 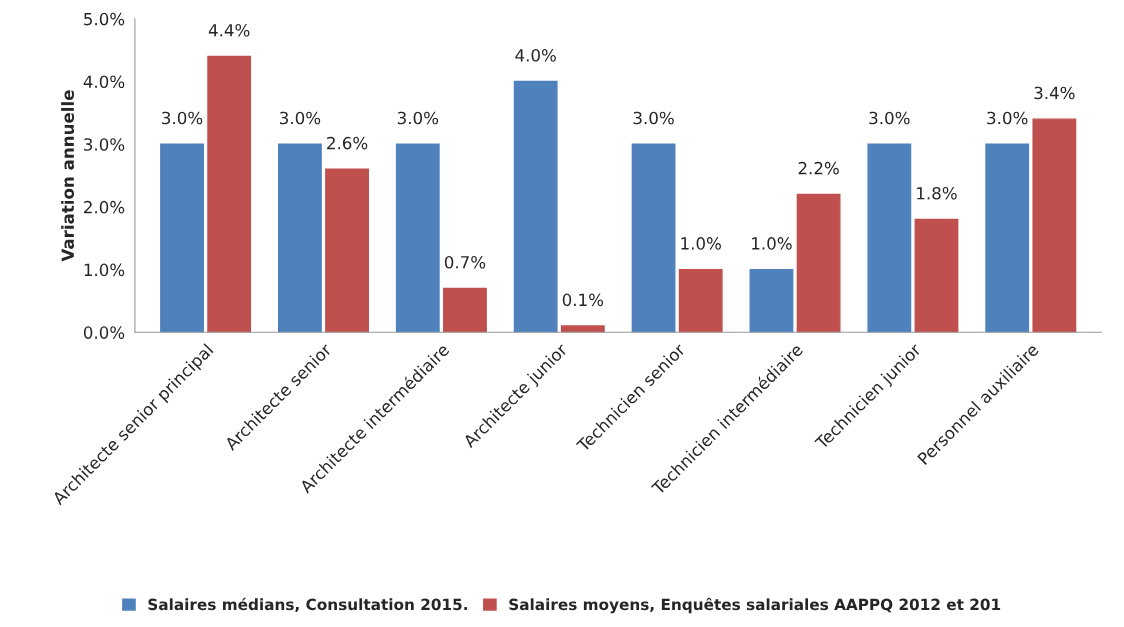 I want to click on y-tick-label: 1.0%, so click(x=104, y=270).